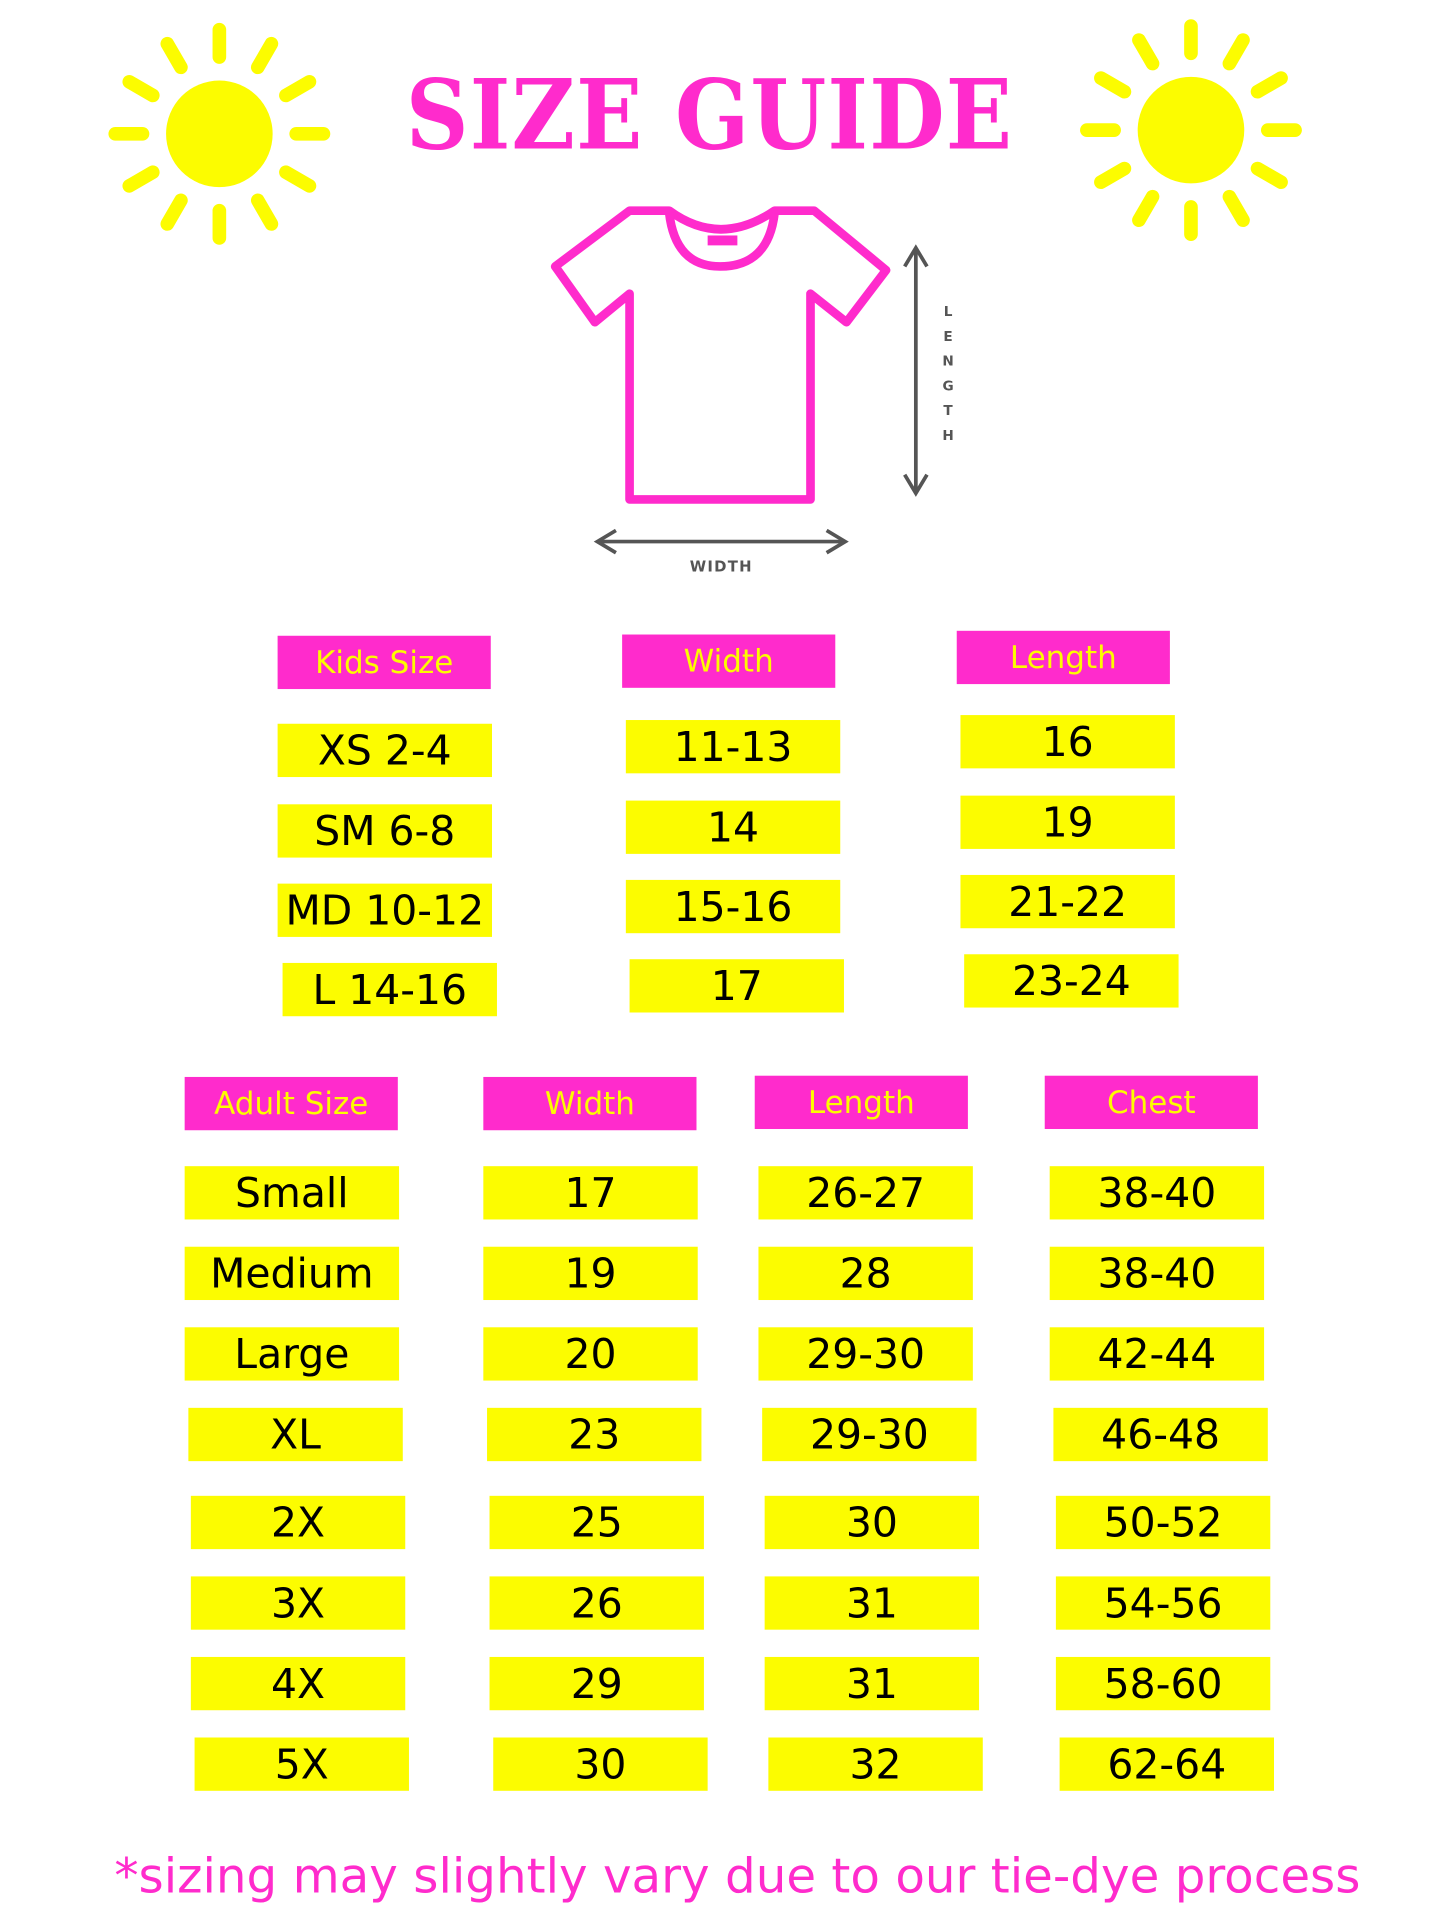 Image resolution: width=1445 pixels, height=1927 pixels. What do you see at coordinates (389, 989) in the screenshot?
I see `kids-cell-size: L 14-16` at bounding box center [389, 989].